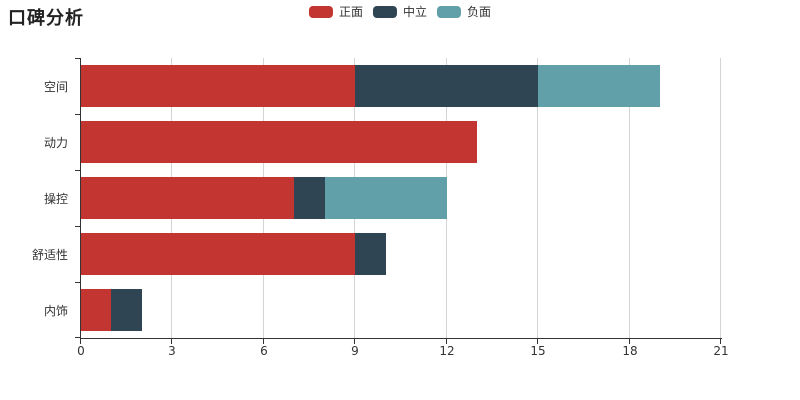  I want to click on x-axis-tick-label: 21, so click(721, 351).